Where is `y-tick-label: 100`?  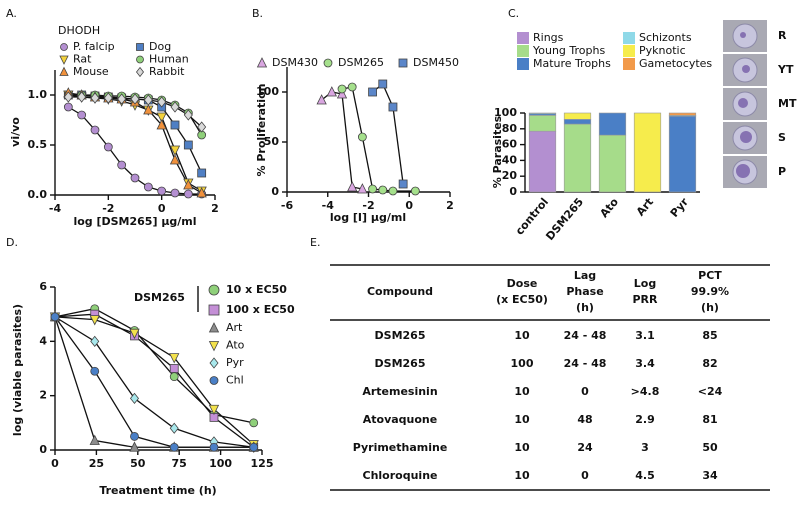
y-tick-label: 100 is located at coordinates (267, 91).